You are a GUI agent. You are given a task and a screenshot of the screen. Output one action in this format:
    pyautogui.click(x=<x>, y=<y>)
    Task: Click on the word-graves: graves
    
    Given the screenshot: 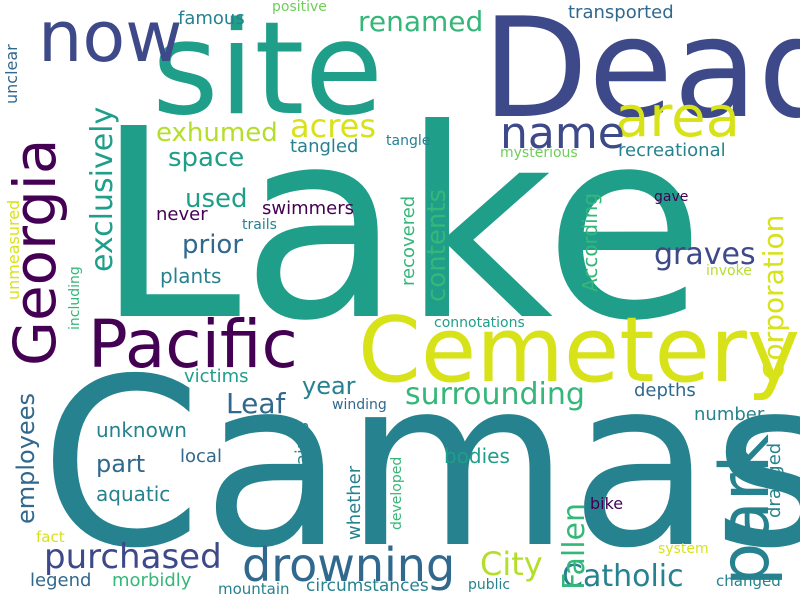 What is the action you would take?
    pyautogui.click(x=705, y=254)
    